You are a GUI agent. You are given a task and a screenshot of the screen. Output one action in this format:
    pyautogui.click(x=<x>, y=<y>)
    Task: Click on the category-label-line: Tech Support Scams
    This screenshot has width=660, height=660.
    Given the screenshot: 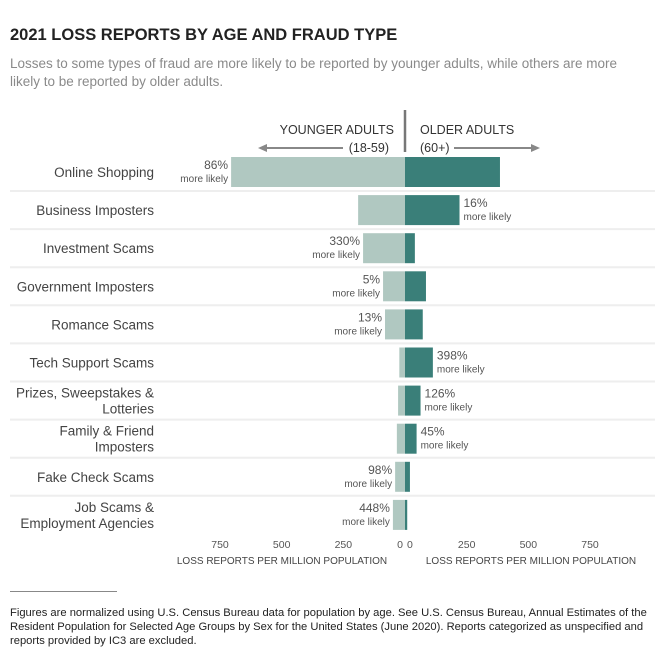 What is the action you would take?
    pyautogui.click(x=91, y=363)
    